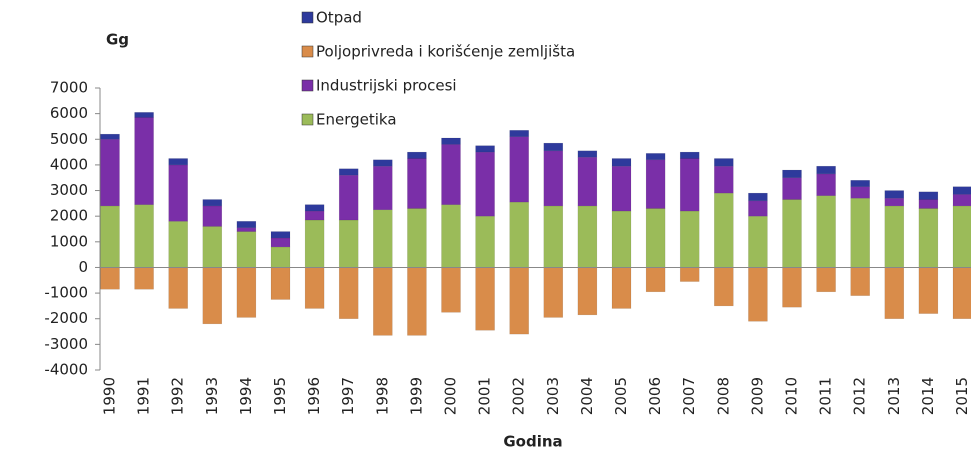  What do you see at coordinates (83, 267) in the screenshot?
I see `y-tick-label: 0` at bounding box center [83, 267].